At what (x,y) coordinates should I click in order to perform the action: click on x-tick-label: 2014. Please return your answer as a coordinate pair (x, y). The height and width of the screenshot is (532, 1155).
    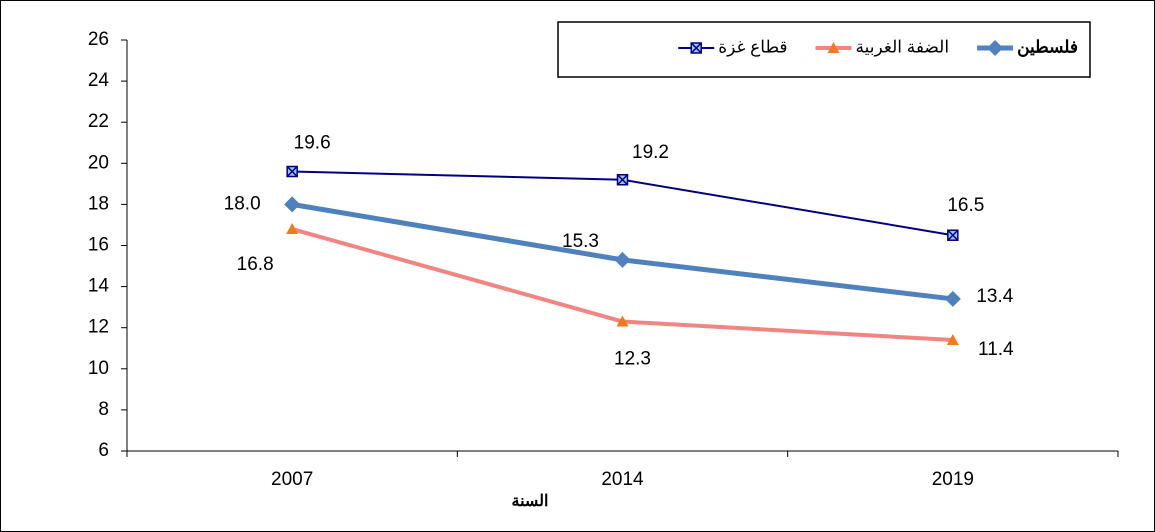
    Looking at the image, I should click on (622, 479).